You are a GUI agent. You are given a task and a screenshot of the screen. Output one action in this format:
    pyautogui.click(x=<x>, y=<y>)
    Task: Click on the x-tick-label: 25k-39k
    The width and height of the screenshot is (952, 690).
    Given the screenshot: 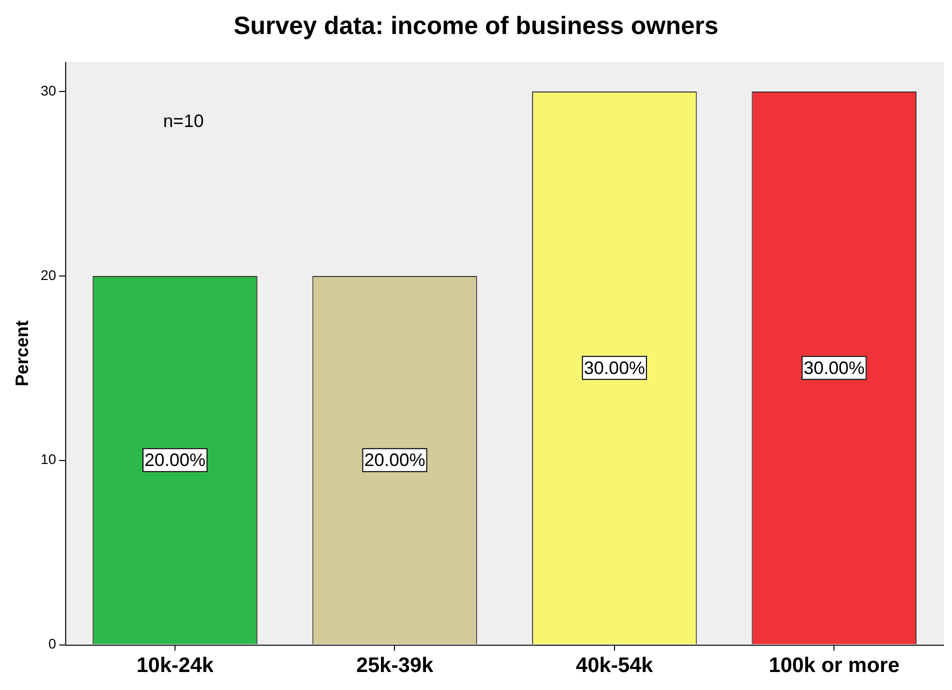 What is the action you would take?
    pyautogui.click(x=395, y=666)
    